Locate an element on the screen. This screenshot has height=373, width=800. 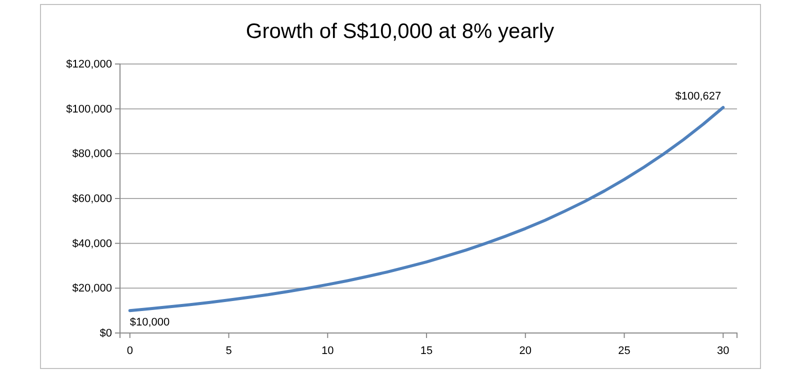
data-label: $100,627 is located at coordinates (698, 96).